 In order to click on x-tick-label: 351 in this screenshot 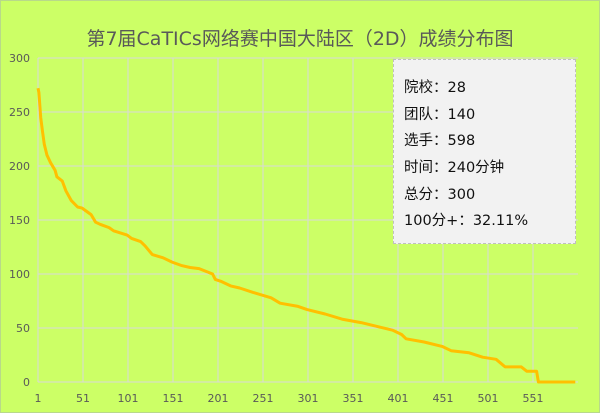, I will do `click(353, 398)`.